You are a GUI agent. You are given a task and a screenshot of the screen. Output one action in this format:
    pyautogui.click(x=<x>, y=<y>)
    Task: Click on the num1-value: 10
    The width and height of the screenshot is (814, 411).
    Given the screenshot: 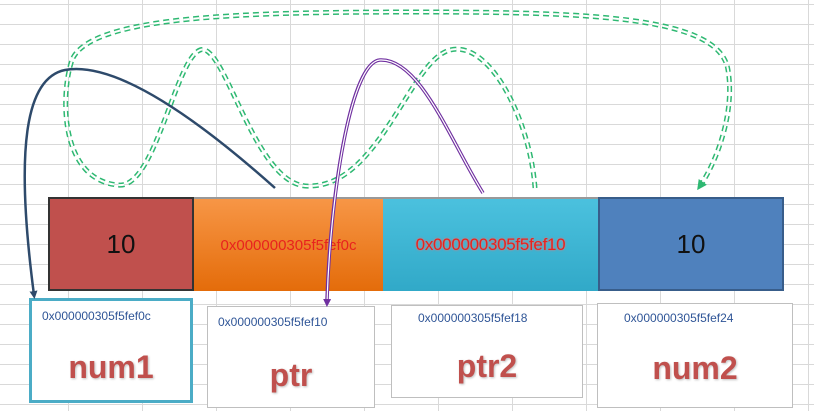 What is the action you would take?
    pyautogui.click(x=121, y=243)
    